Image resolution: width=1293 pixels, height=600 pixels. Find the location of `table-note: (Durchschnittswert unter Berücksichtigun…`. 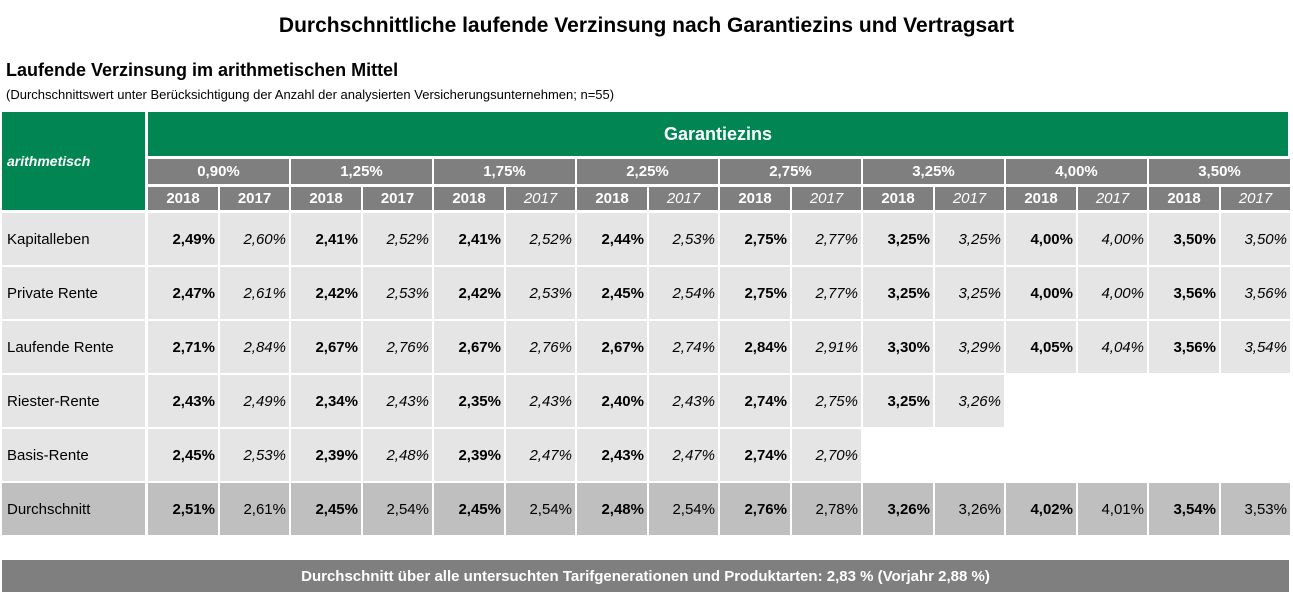

table-note: (Durchschnittswert unter Berücksichtigun… is located at coordinates (310, 94).